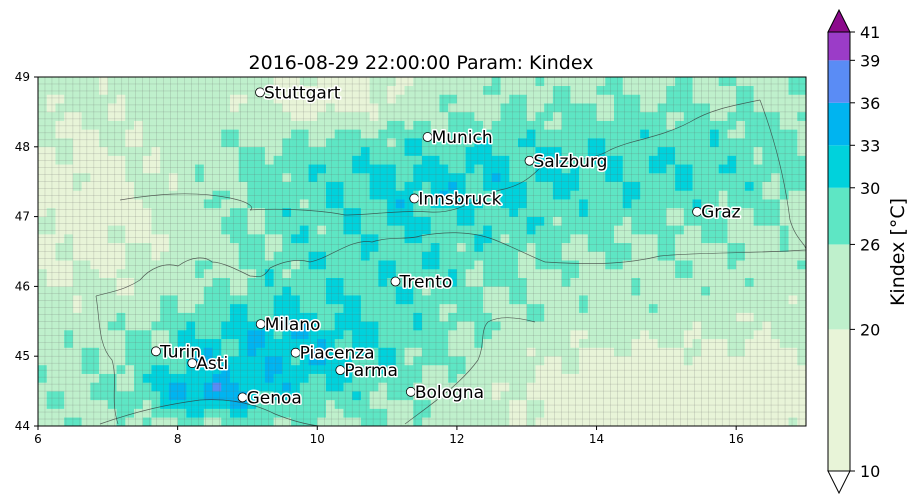 The height and width of the screenshot is (503, 918). I want to click on city-label: Salzburg, so click(571, 162).